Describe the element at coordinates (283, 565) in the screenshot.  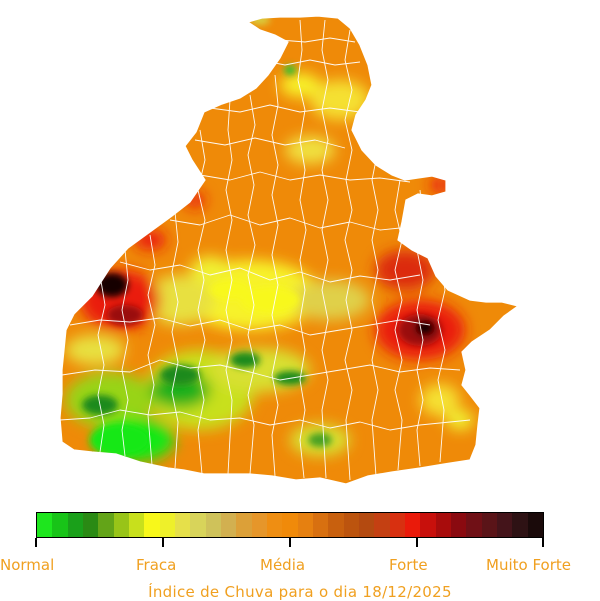
I see `scale-label-media: Média` at that location.